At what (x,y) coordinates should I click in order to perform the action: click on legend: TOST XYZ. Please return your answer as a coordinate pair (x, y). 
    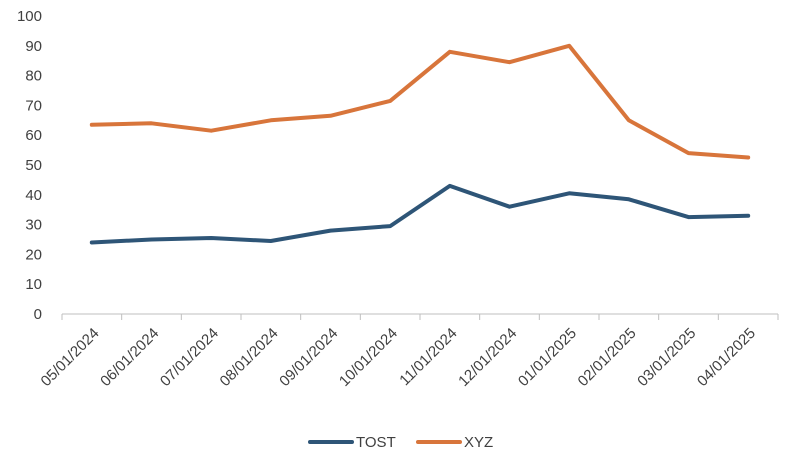
    Looking at the image, I should click on (400, 442).